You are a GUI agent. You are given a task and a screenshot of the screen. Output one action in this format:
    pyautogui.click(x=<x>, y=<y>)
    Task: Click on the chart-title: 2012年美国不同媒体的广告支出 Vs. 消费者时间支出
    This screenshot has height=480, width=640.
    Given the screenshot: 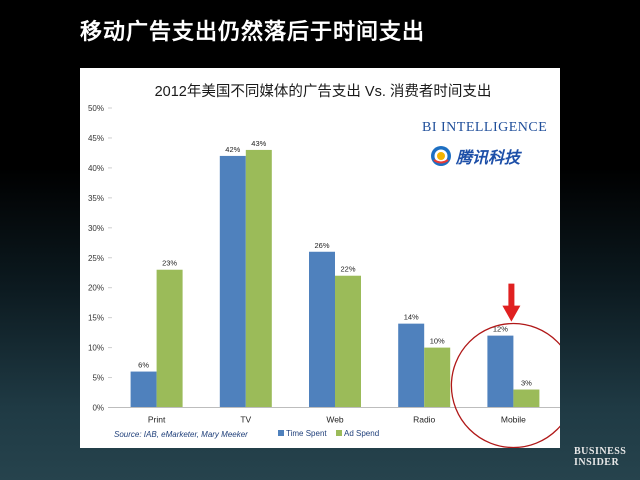 What is the action you would take?
    pyautogui.click(x=323, y=91)
    